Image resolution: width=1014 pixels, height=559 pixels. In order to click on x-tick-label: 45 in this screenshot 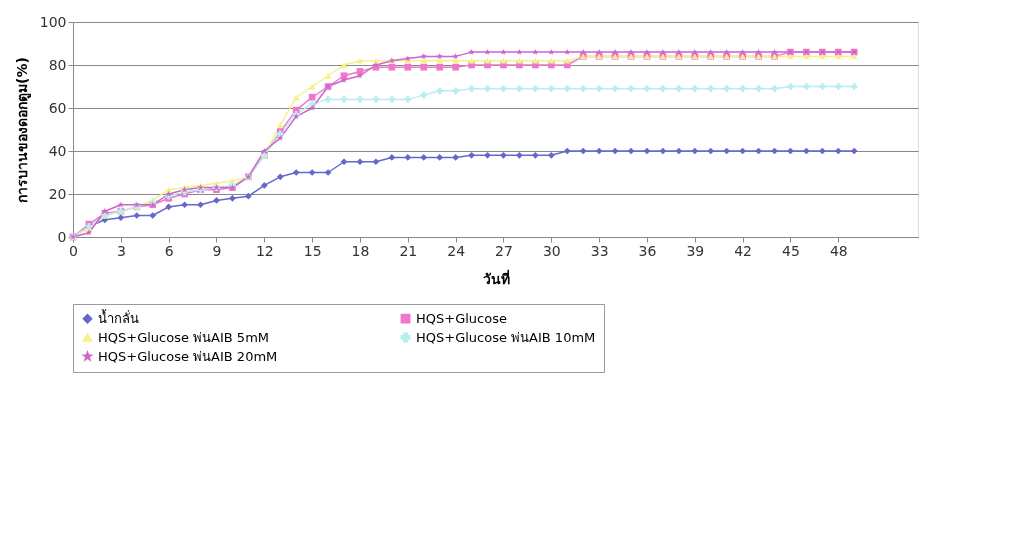, I will do `click(791, 250)`.